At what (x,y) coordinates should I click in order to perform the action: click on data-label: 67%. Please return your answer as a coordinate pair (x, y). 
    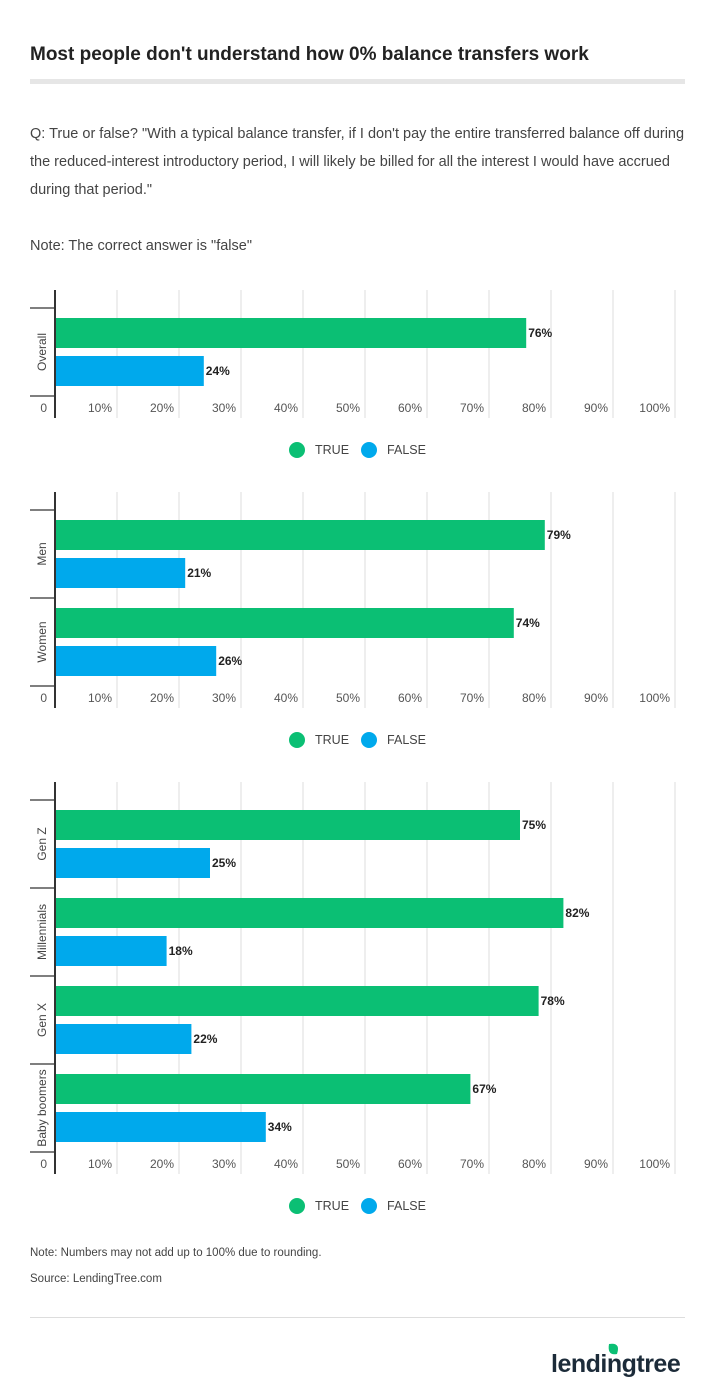
    Looking at the image, I should click on (484, 1089).